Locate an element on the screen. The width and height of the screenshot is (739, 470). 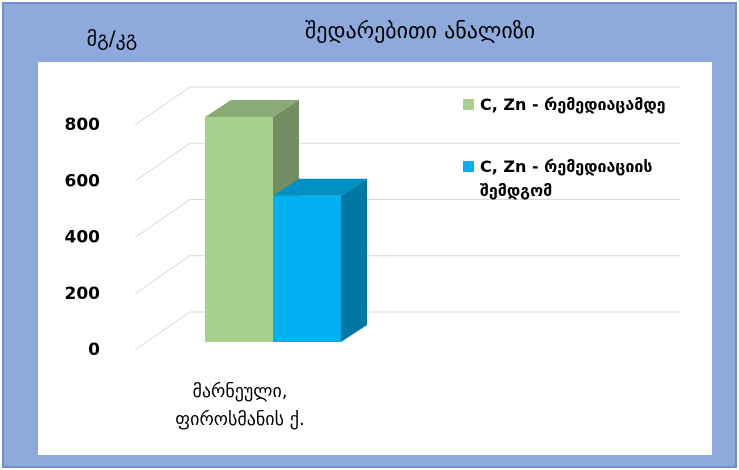
legend-label: C, Zn - რემედიაცამდე is located at coordinates (573, 104).